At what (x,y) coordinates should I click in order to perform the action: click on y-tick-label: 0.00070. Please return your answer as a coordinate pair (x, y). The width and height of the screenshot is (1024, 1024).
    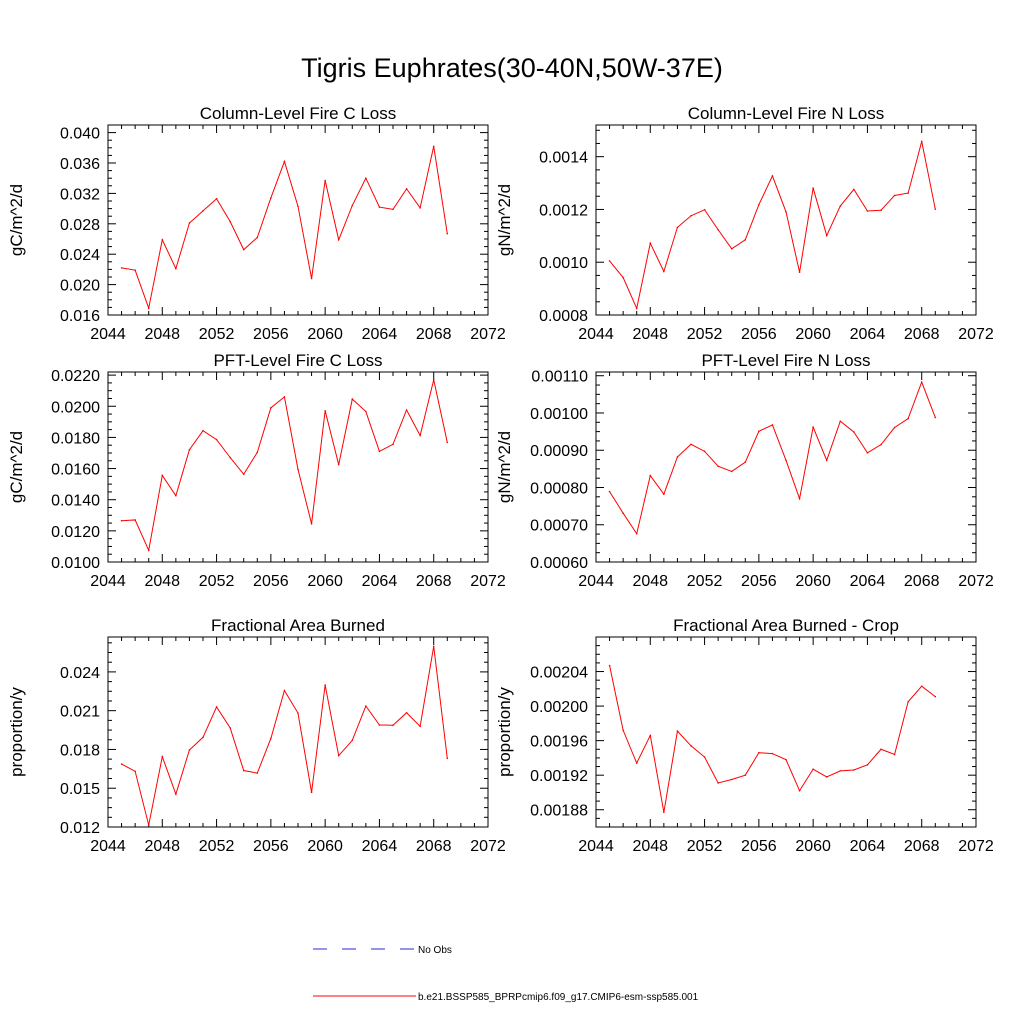
    Looking at the image, I should click on (559, 526).